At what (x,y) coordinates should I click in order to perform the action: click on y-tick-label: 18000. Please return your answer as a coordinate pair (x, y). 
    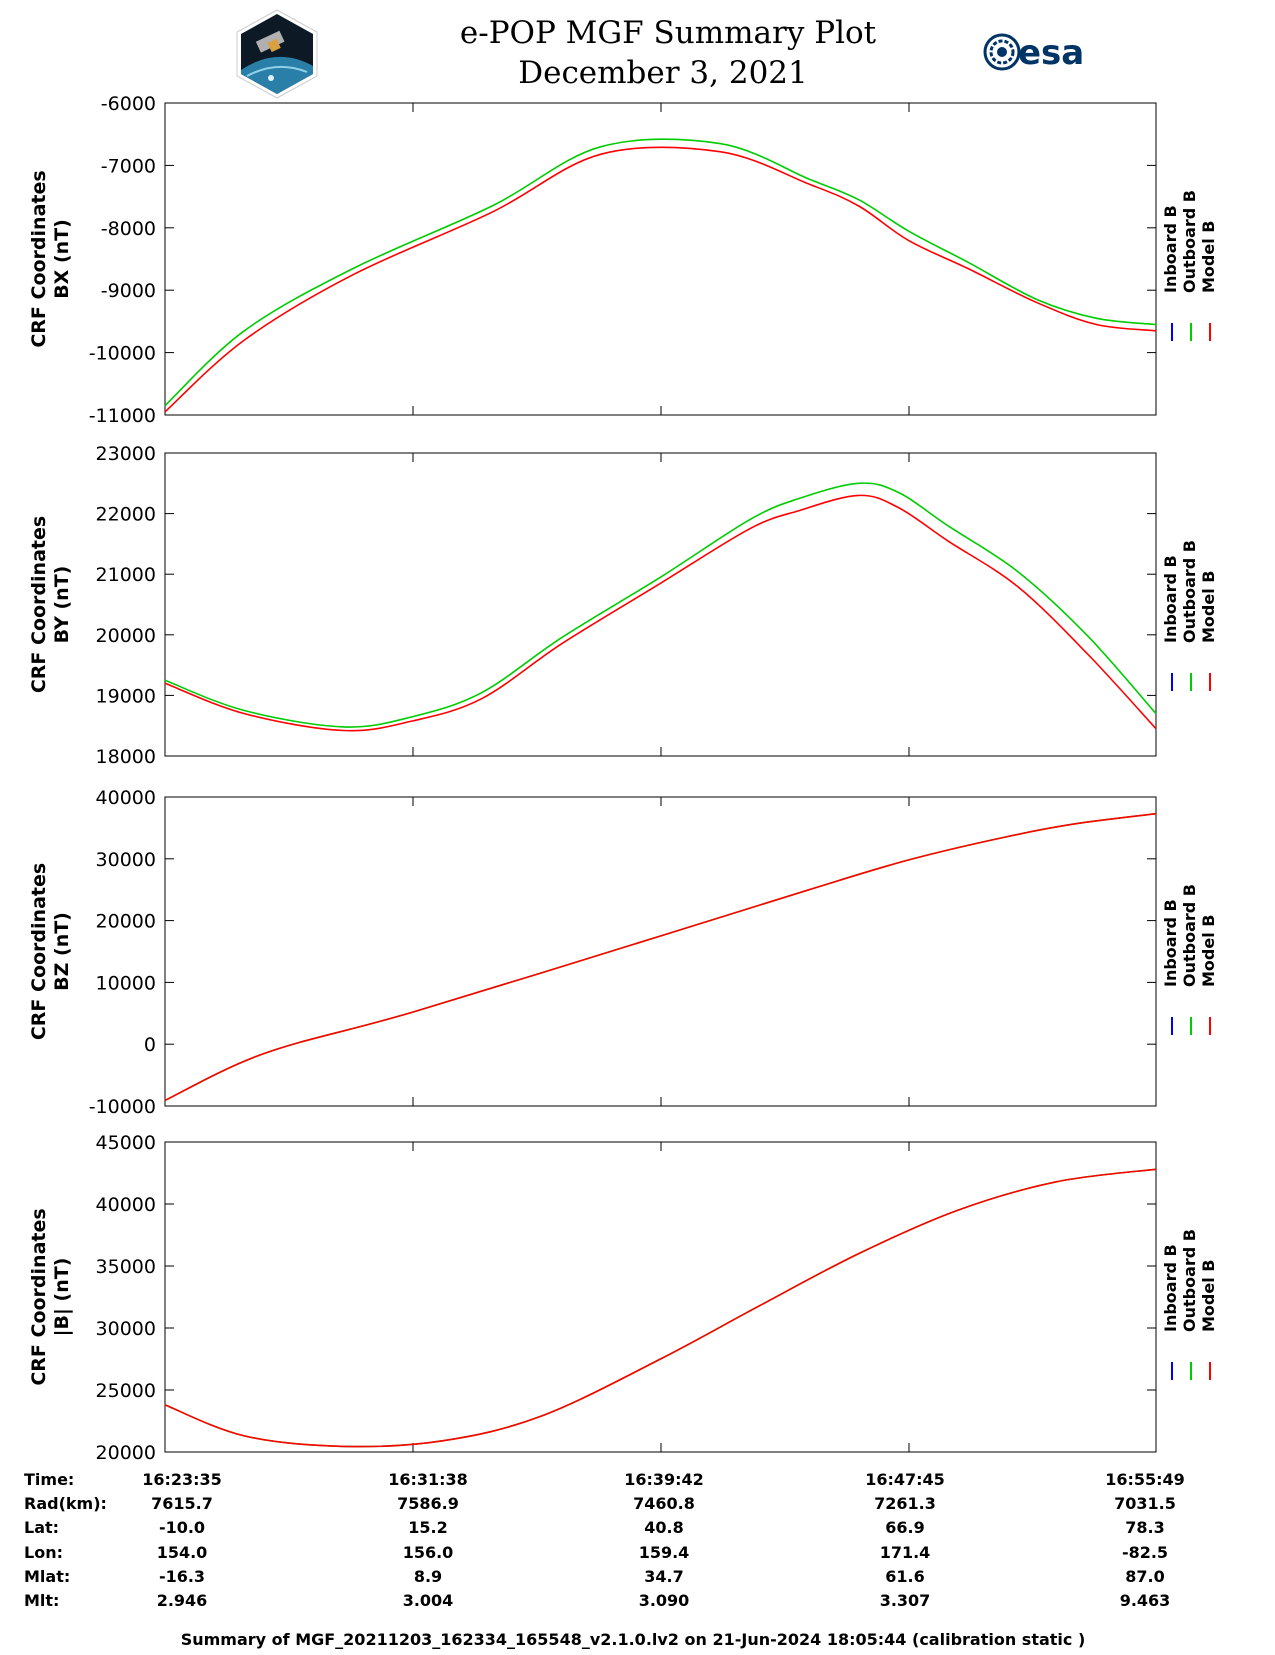
    Looking at the image, I should click on (126, 757).